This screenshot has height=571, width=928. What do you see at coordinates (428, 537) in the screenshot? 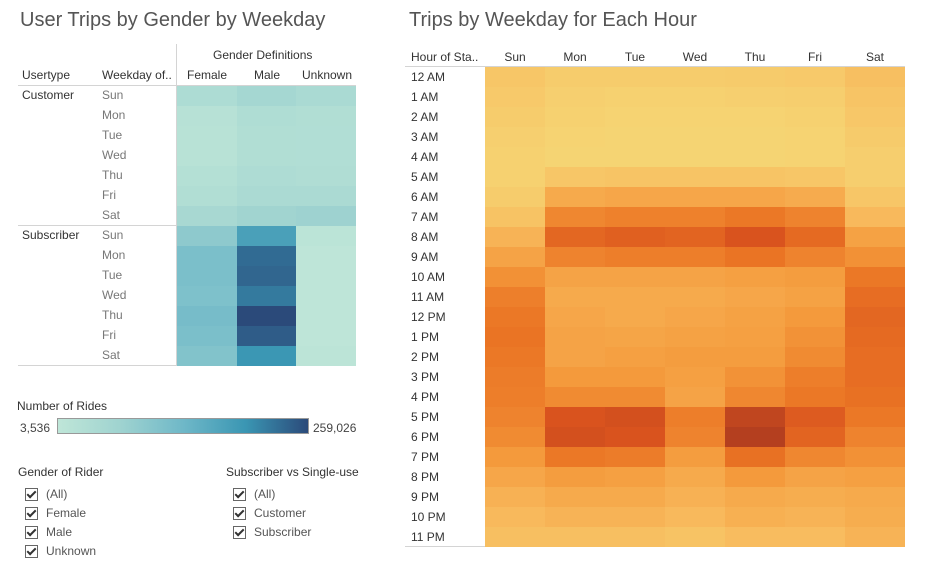
I see `hour-label: 11 PM` at bounding box center [428, 537].